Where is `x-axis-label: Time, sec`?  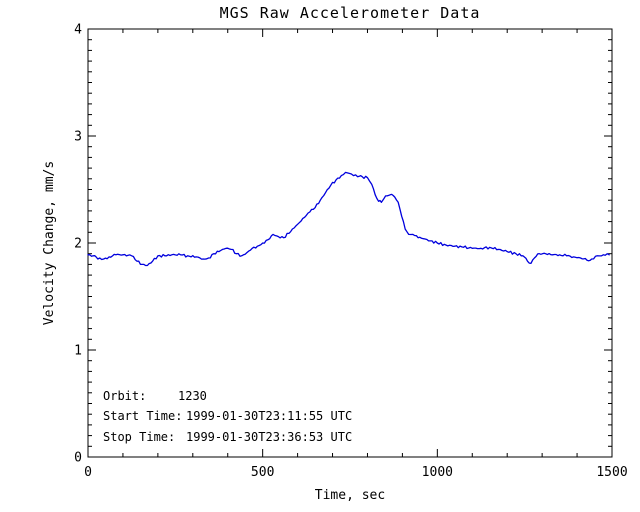 x-axis-label: Time, sec is located at coordinates (350, 495).